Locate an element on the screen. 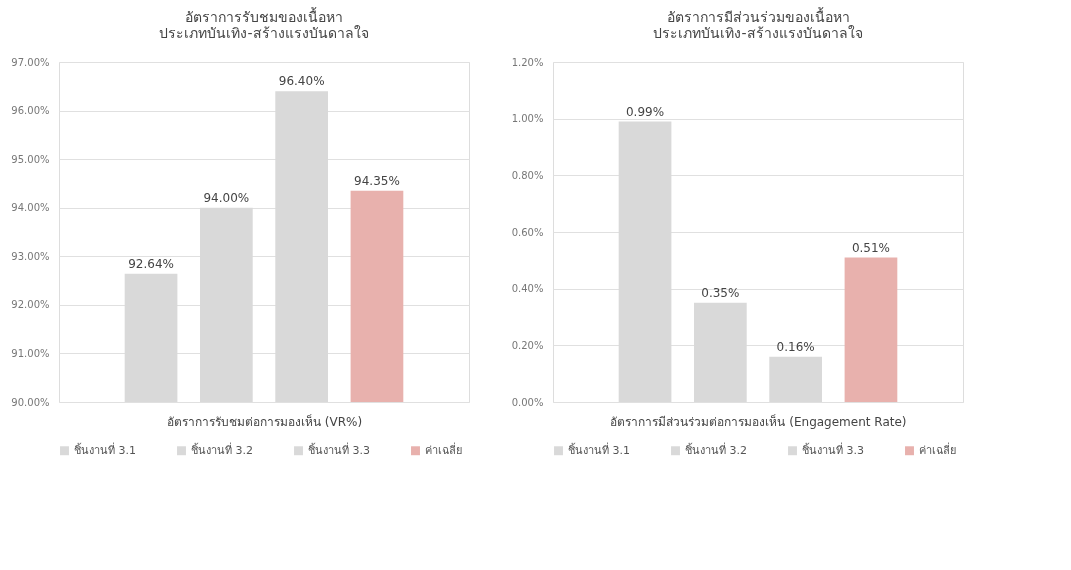  y-tick-label: 90.00% is located at coordinates (30, 402).